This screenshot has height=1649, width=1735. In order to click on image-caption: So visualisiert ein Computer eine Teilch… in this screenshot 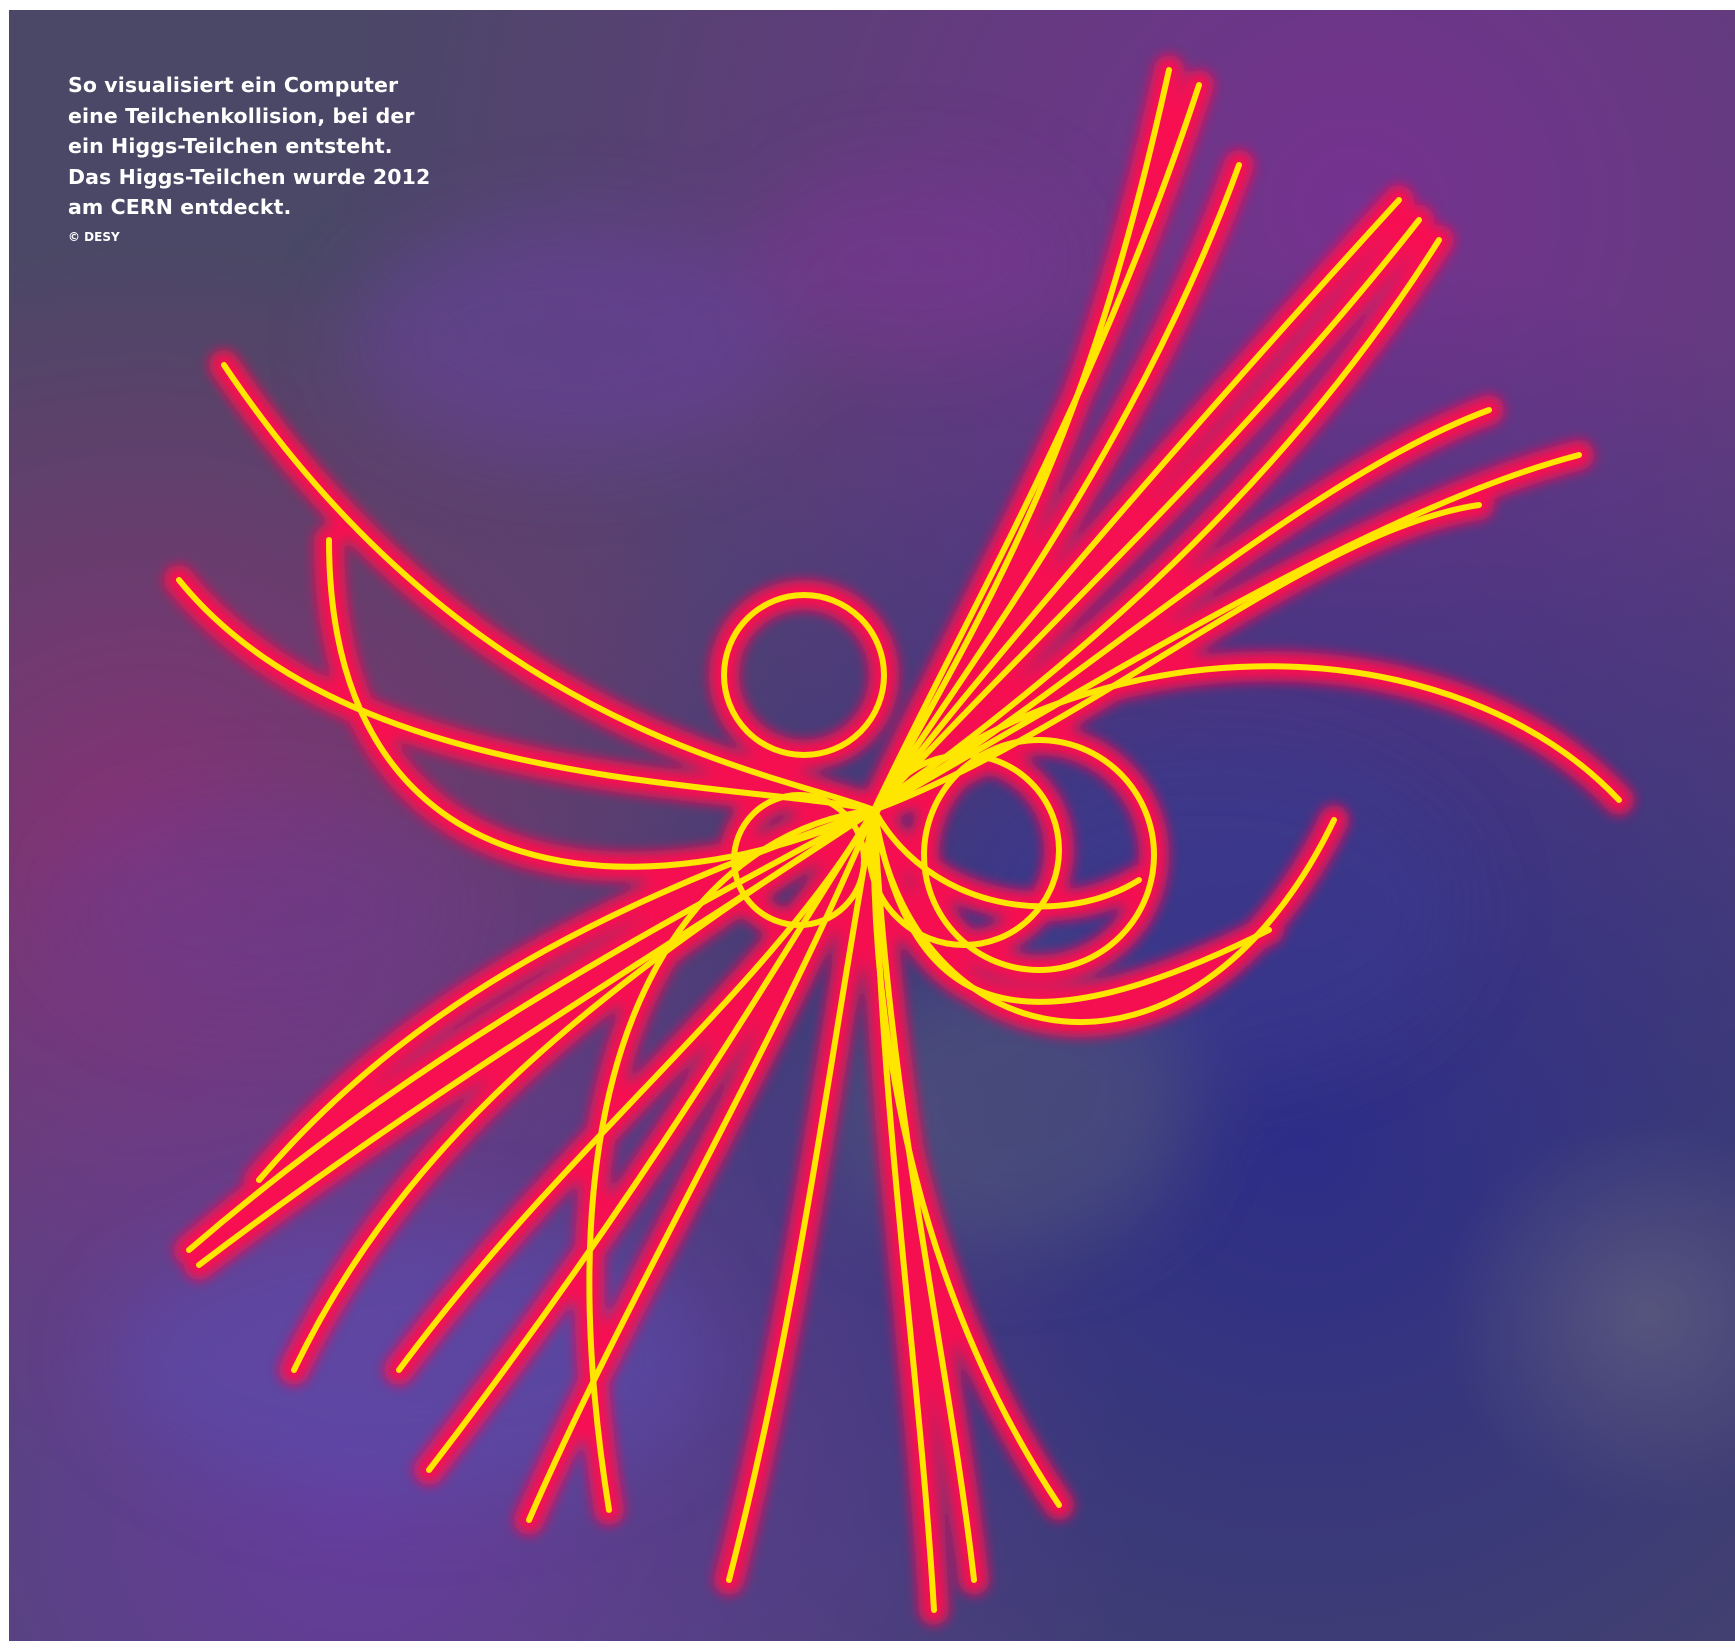, I will do `click(278, 157)`.